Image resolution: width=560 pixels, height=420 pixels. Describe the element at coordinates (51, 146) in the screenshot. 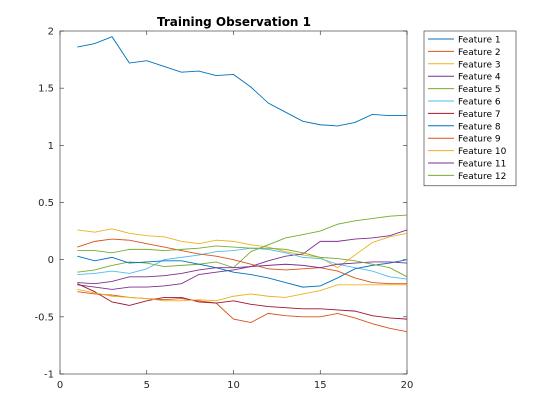

I see `y-tick-label: 1` at that location.